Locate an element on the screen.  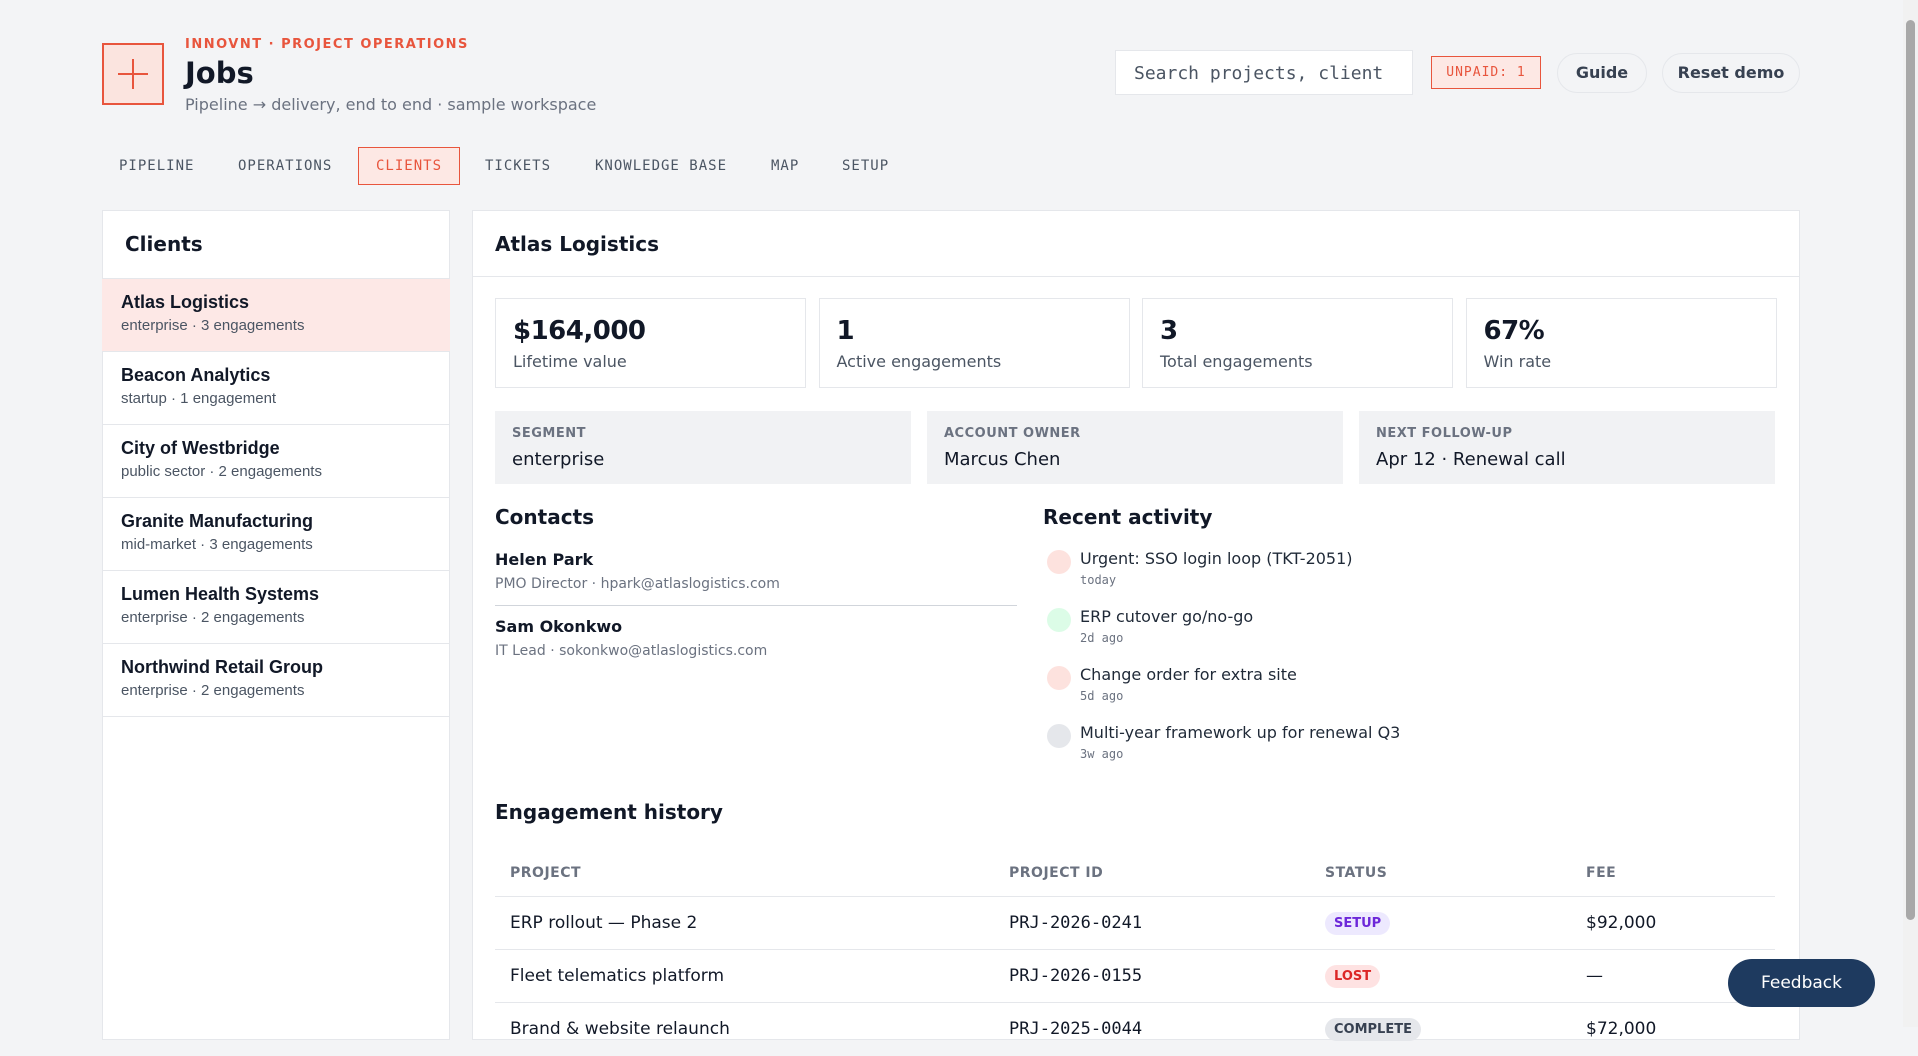
activity-time: 2d ago is located at coordinates (1102, 638).